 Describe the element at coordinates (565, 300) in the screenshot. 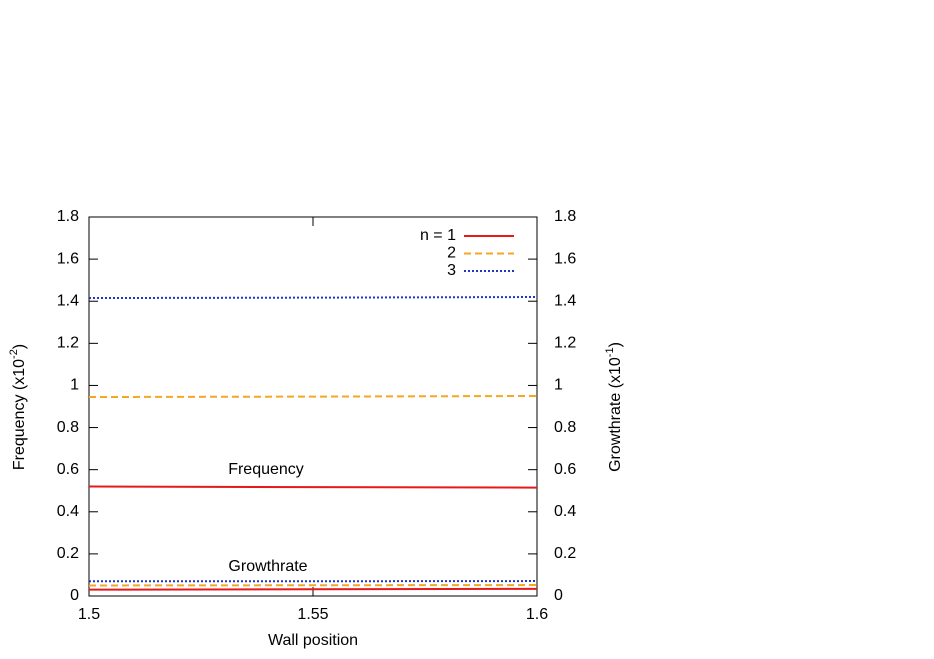

I see `y2-tick-label: 1.4` at that location.